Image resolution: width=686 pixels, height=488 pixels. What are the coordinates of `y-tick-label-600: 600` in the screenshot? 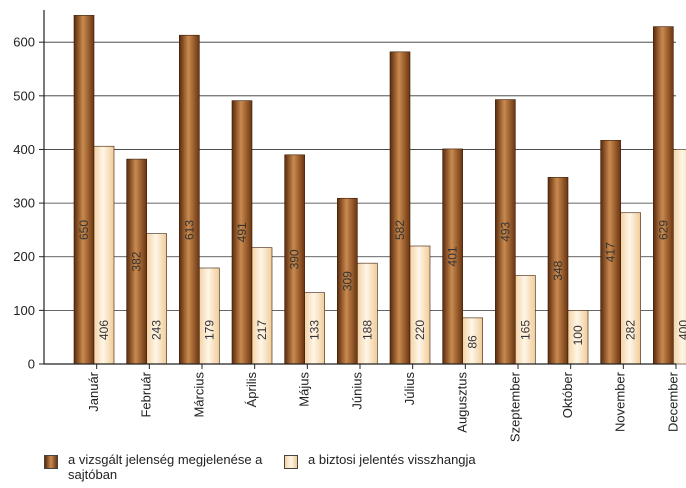 It's located at (24, 42).